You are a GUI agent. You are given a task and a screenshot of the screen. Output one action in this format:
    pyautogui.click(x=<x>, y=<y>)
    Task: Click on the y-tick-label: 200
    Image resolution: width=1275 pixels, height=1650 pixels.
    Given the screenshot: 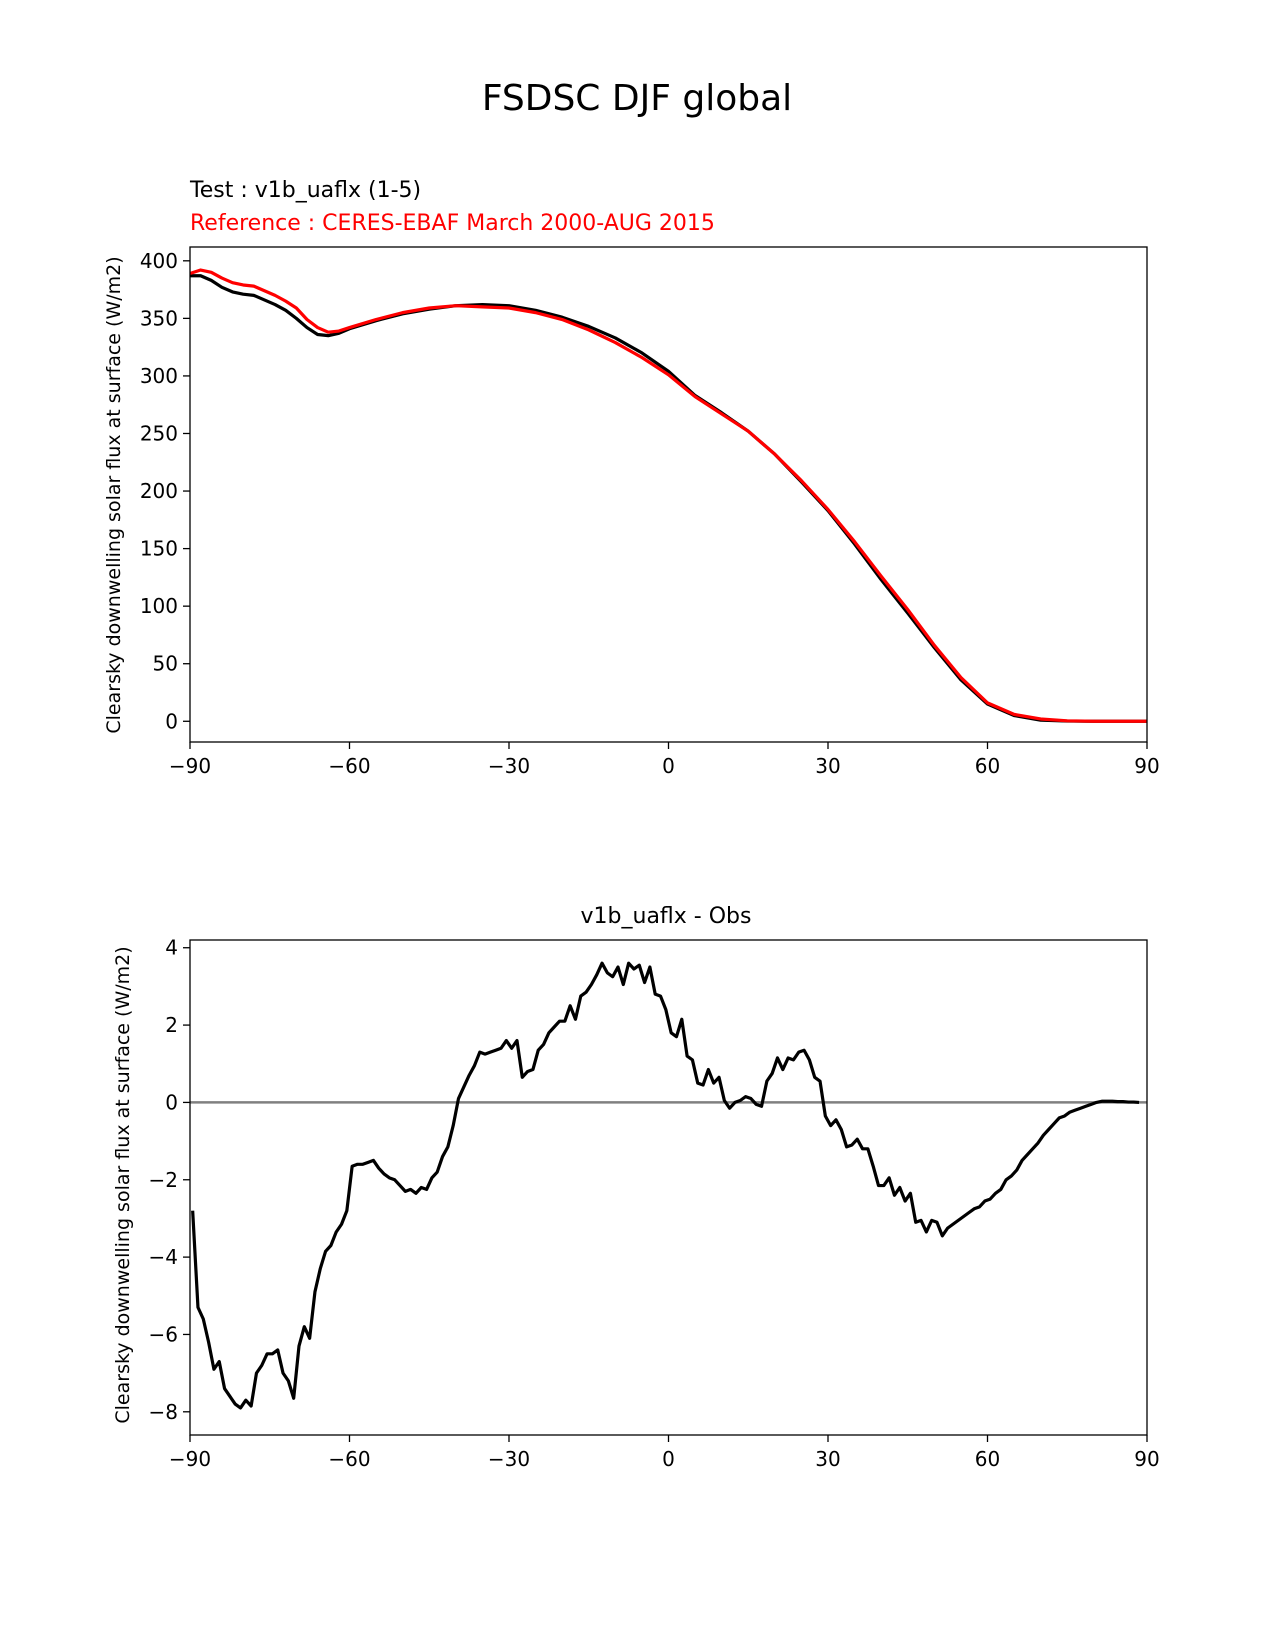 What is the action you would take?
    pyautogui.click(x=159, y=491)
    